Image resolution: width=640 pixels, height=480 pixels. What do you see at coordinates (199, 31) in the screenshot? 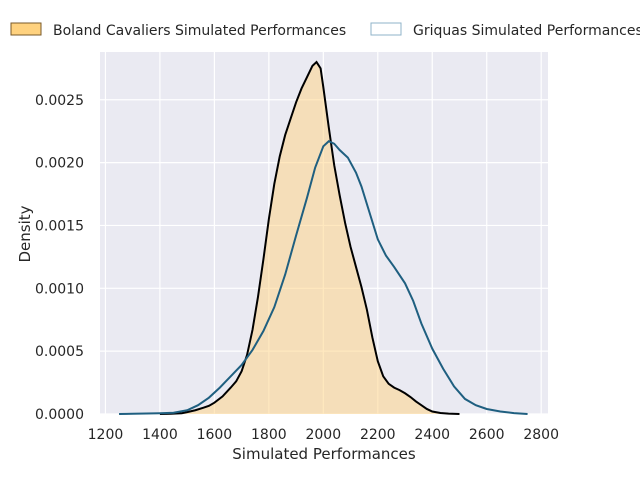
I see `legend-label-boland: Boland Cavaliers Simulated Performances` at bounding box center [199, 31].